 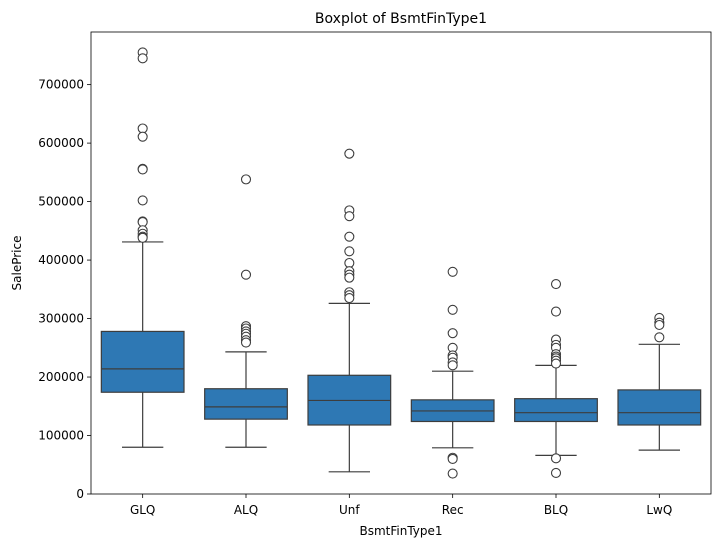 I want to click on y-tick-label: 0, so click(x=80, y=494).